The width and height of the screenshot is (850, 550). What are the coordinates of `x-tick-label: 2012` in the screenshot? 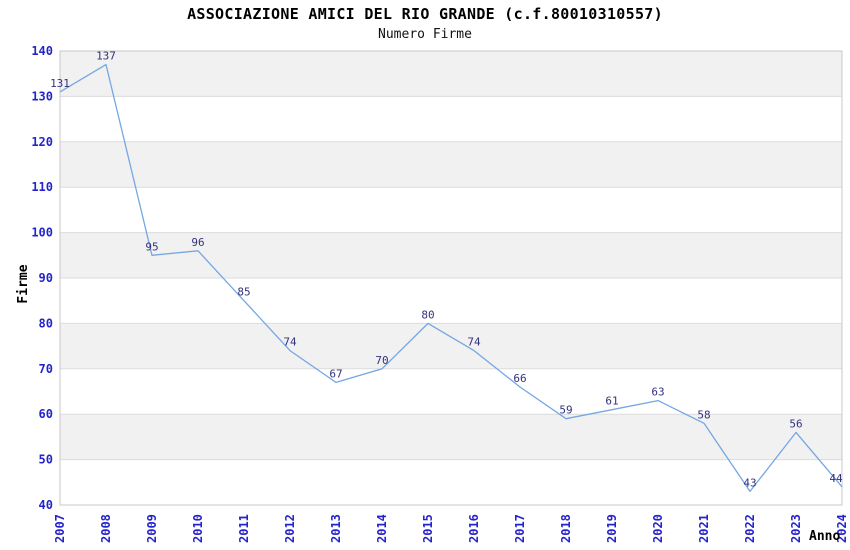 It's located at (290, 528).